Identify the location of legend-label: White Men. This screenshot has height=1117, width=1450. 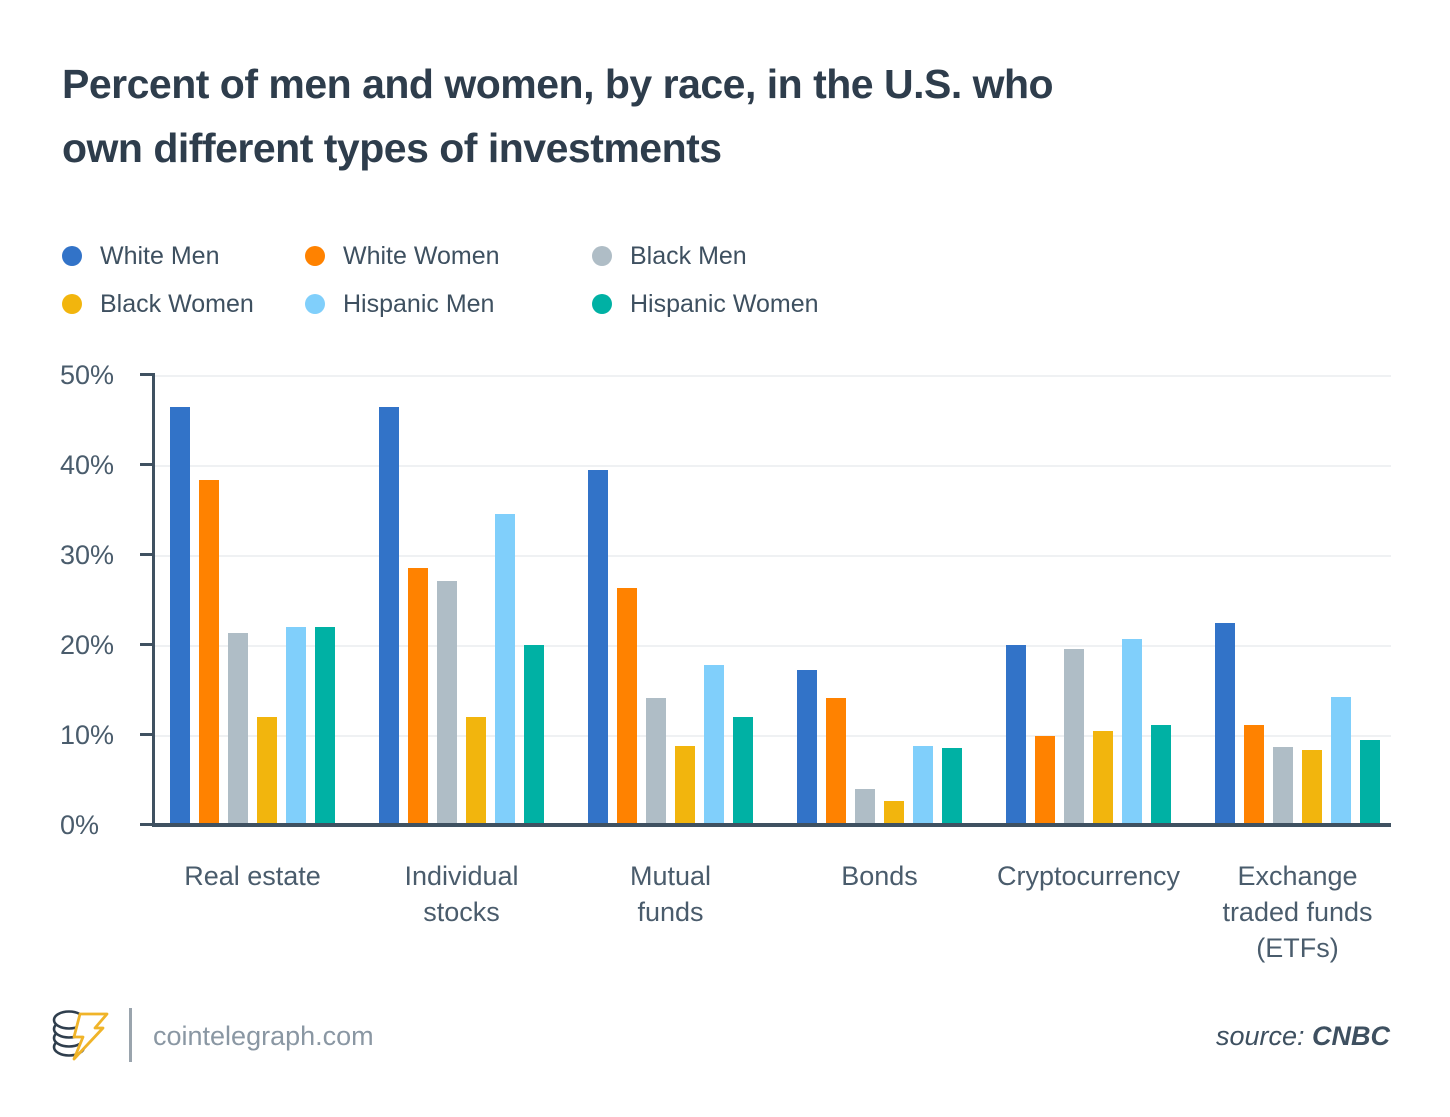
(160, 255).